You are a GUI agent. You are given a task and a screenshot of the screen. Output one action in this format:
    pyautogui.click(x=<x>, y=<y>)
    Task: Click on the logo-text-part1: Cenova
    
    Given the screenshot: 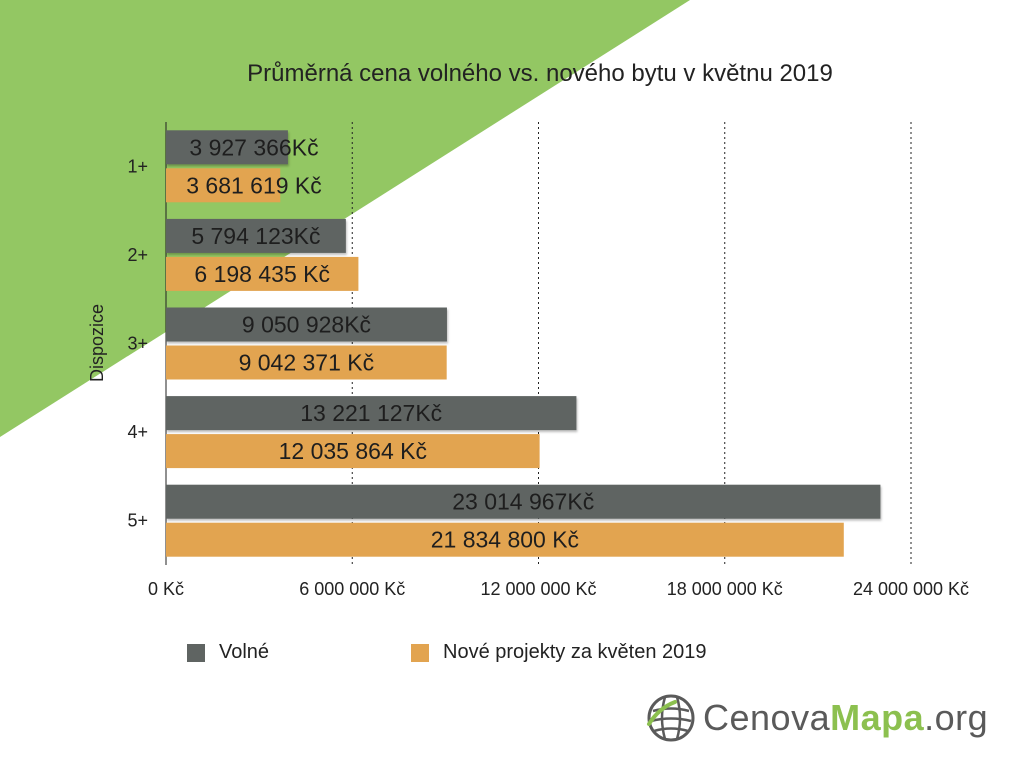 What is the action you would take?
    pyautogui.click(x=767, y=717)
    